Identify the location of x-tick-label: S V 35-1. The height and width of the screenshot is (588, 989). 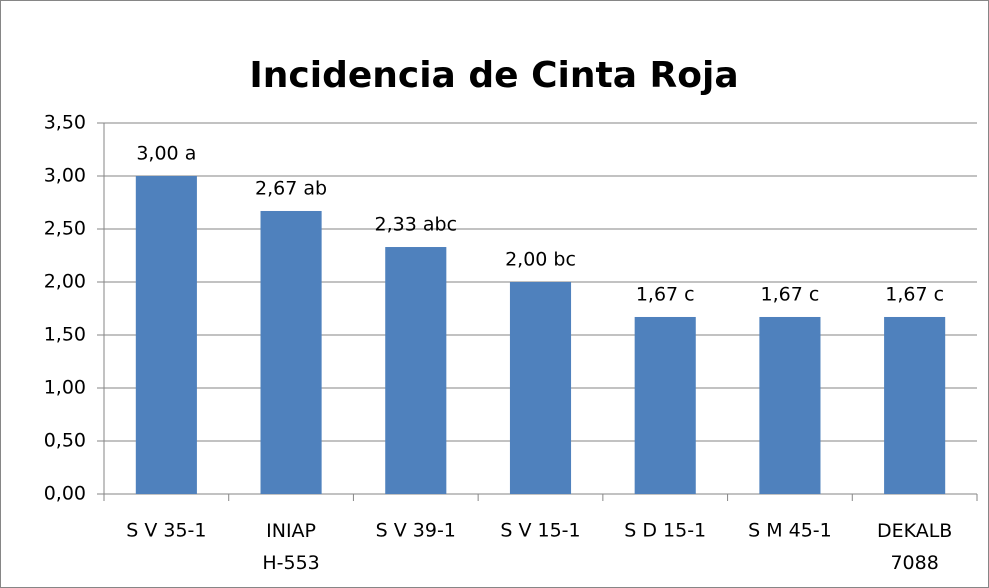
(166, 531).